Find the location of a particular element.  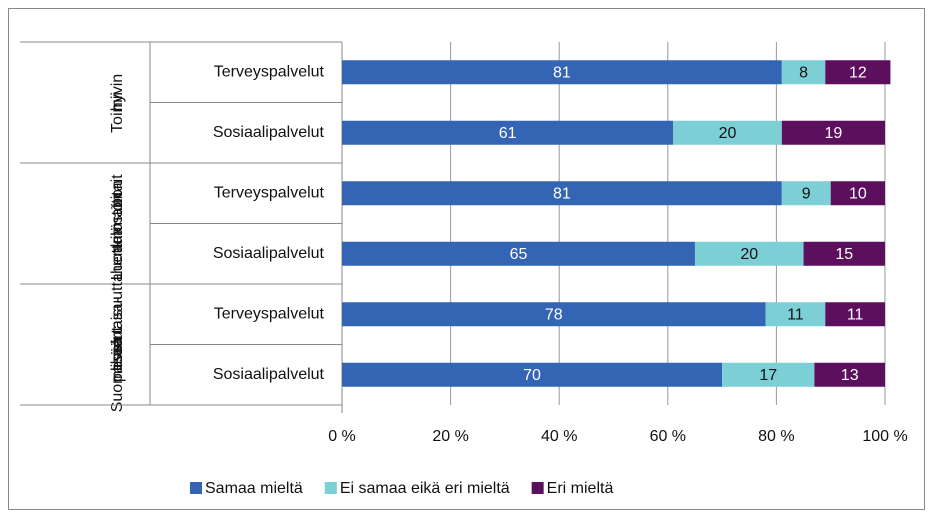

group-label-line: henkilöstön is located at coordinates (117, 233).